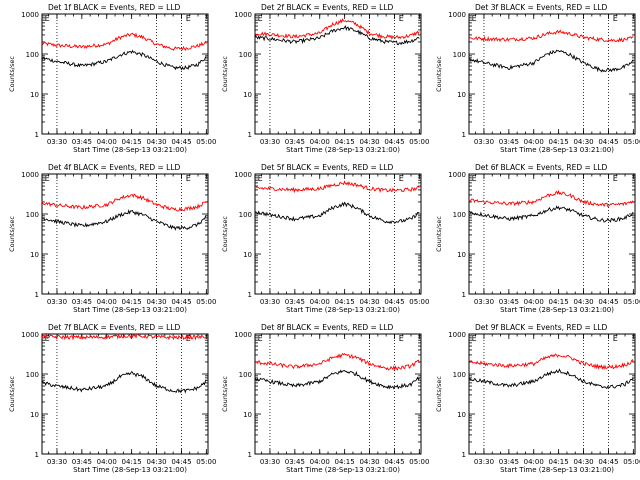 The height and width of the screenshot is (480, 640). I want to click on panel-title: Det 7f BLACK = Events, RED = LLD, so click(114, 327).